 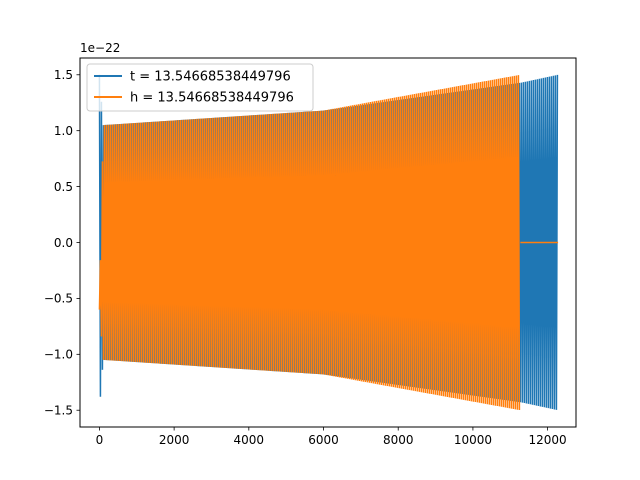 What do you see at coordinates (249, 440) in the screenshot?
I see `x-tick-label: 4000` at bounding box center [249, 440].